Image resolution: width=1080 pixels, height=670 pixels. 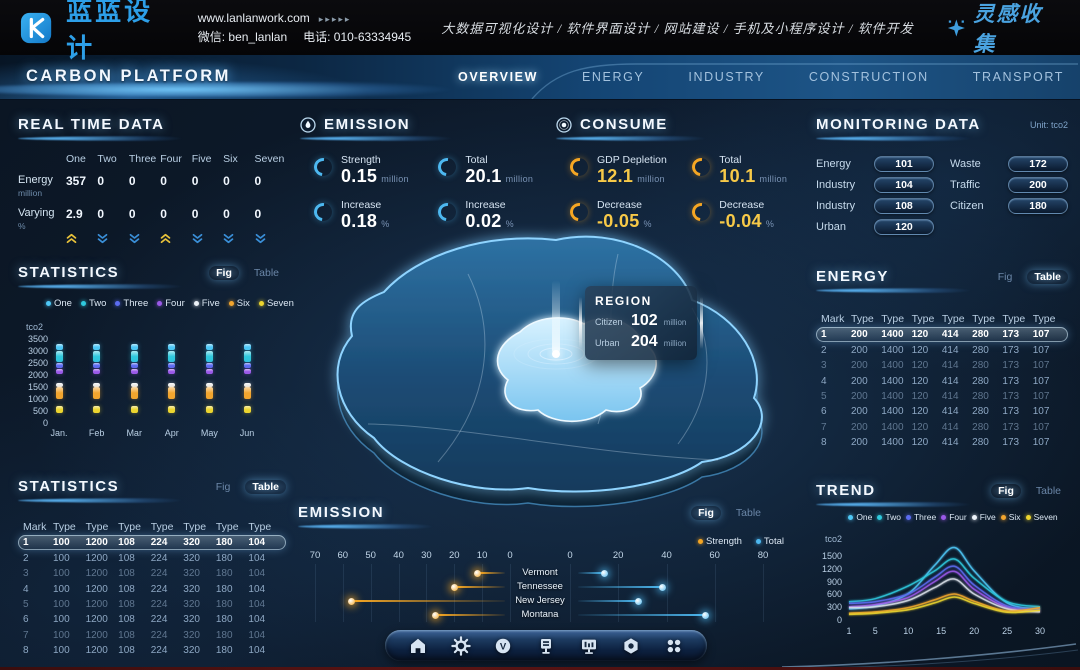 I want to click on tab-transport: TRANSPORT, so click(x=1018, y=77).